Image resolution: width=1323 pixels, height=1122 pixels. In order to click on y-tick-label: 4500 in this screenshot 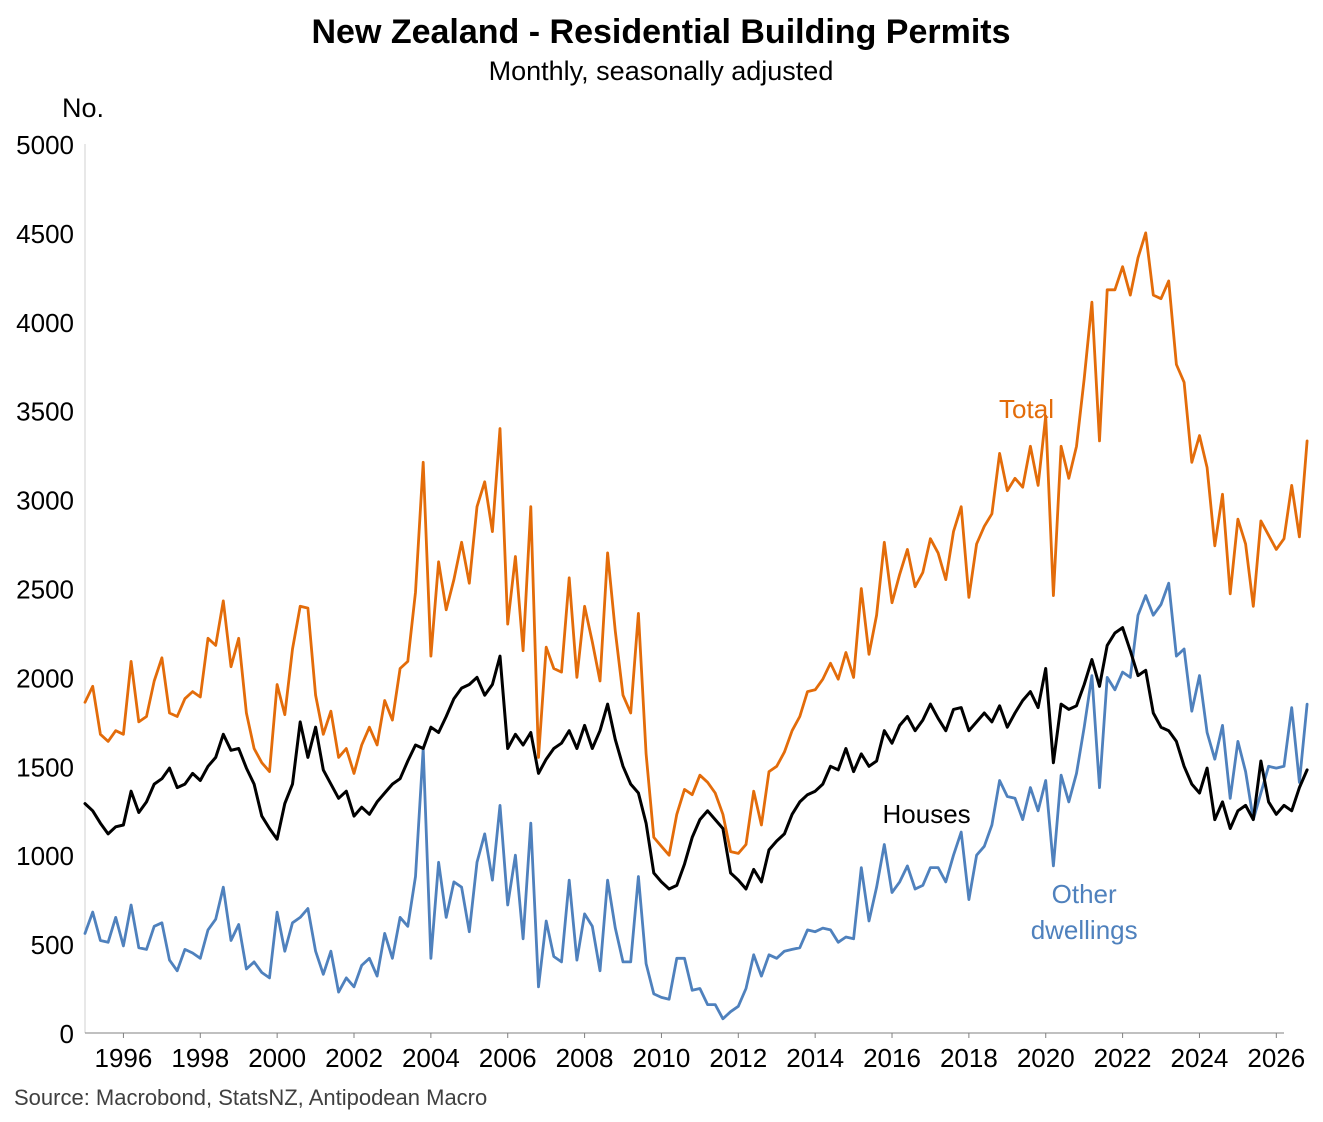, I will do `click(45, 234)`.